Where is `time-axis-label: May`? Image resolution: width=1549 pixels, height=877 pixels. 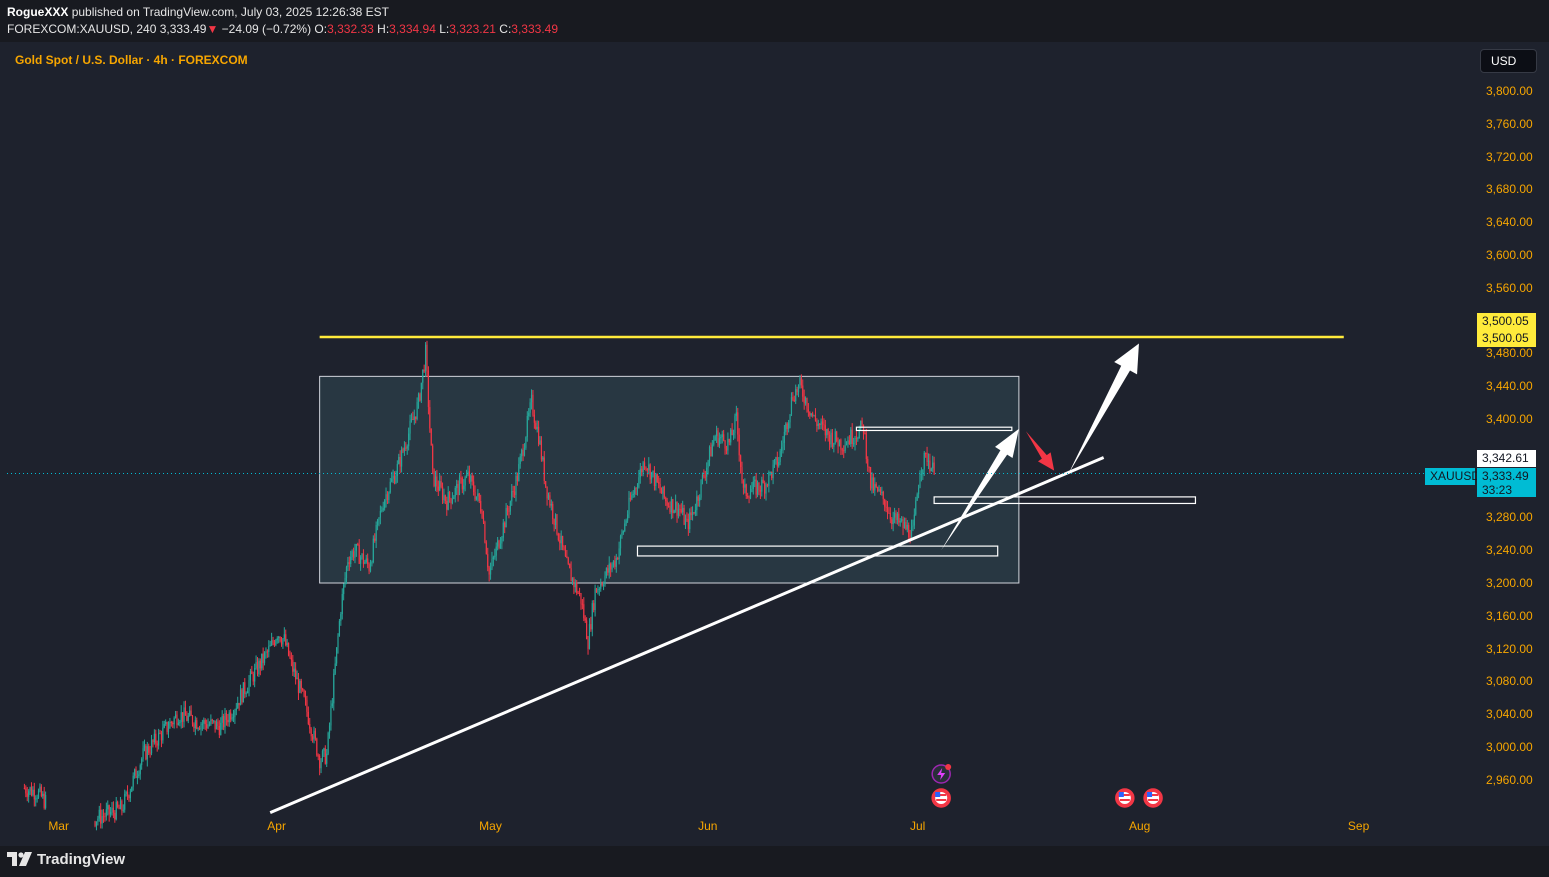 time-axis-label: May is located at coordinates (490, 826).